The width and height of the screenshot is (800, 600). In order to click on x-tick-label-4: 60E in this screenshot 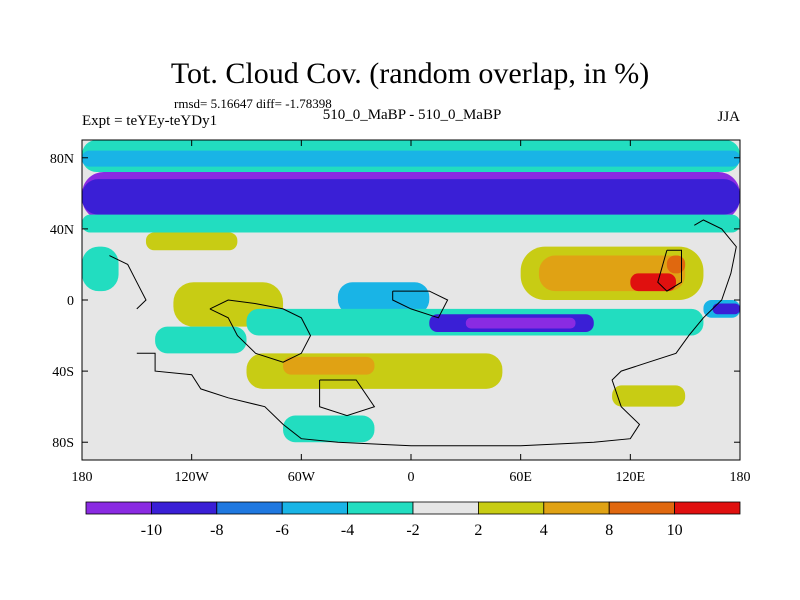, I will do `click(520, 477)`.